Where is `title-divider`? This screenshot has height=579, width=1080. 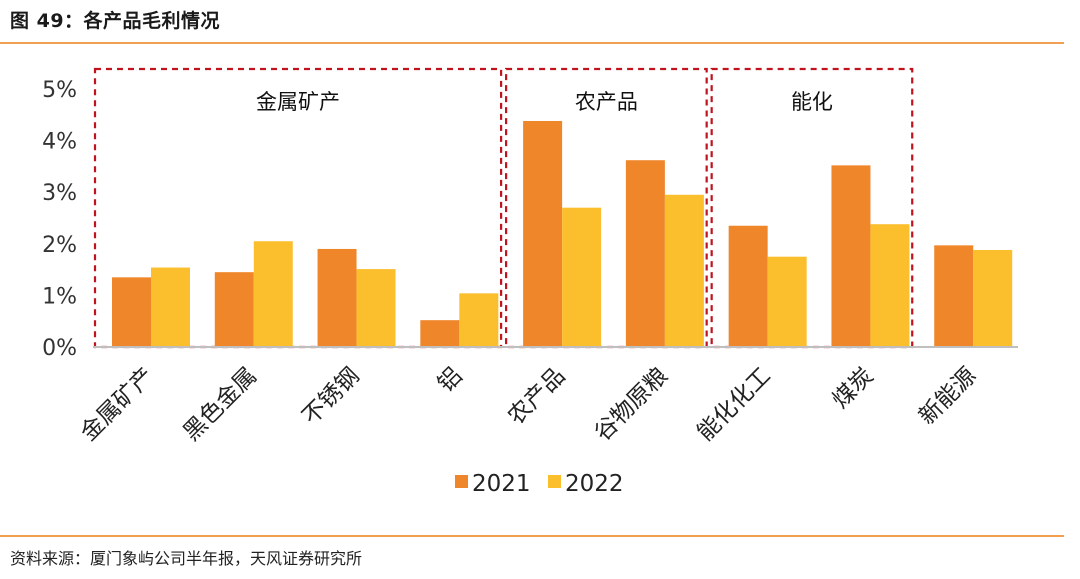 title-divider is located at coordinates (532, 43).